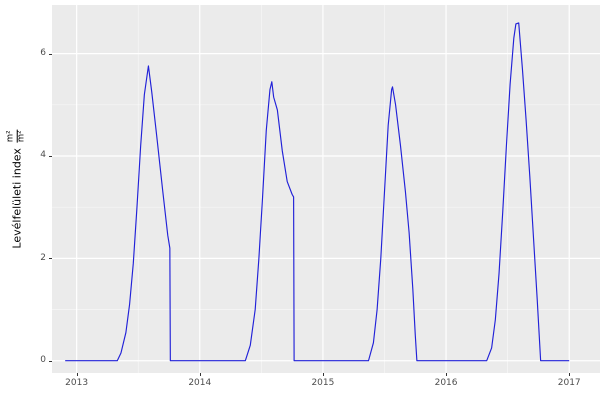 This screenshot has height=400, width=600. Describe the element at coordinates (43, 155) in the screenshot. I see `y-axis-tick-label: 4` at that location.